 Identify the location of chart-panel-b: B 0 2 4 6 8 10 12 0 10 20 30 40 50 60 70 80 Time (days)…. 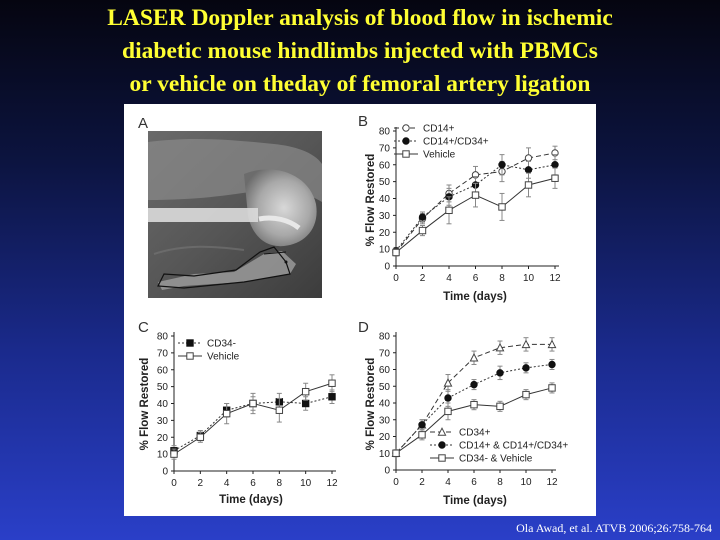
(459, 208).